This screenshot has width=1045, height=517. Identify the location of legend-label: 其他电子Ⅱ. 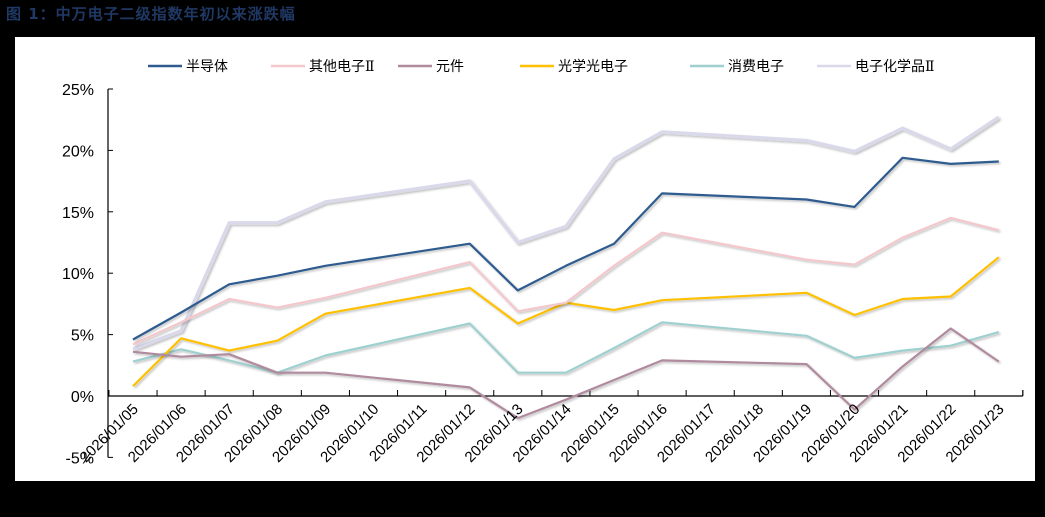
(342, 67).